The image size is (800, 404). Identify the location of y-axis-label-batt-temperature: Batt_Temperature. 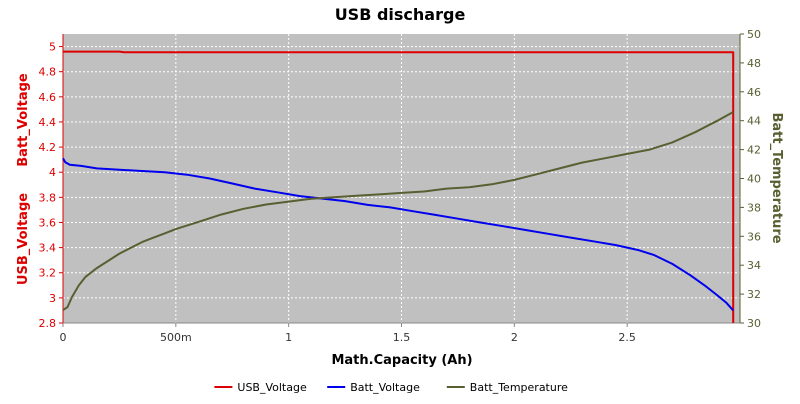
(776, 177).